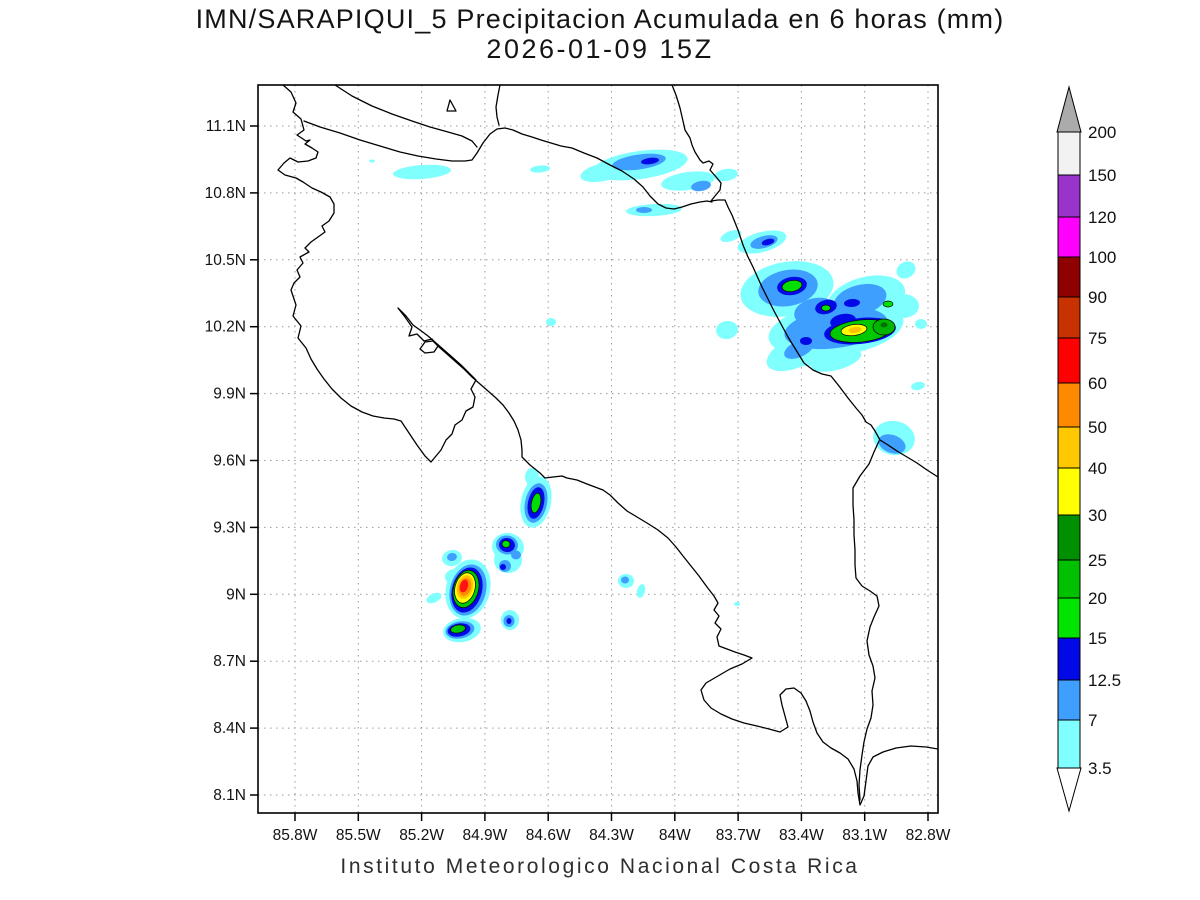 The image size is (1200, 900). What do you see at coordinates (866, 620) in the screenshot?
I see `panama-border` at bounding box center [866, 620].